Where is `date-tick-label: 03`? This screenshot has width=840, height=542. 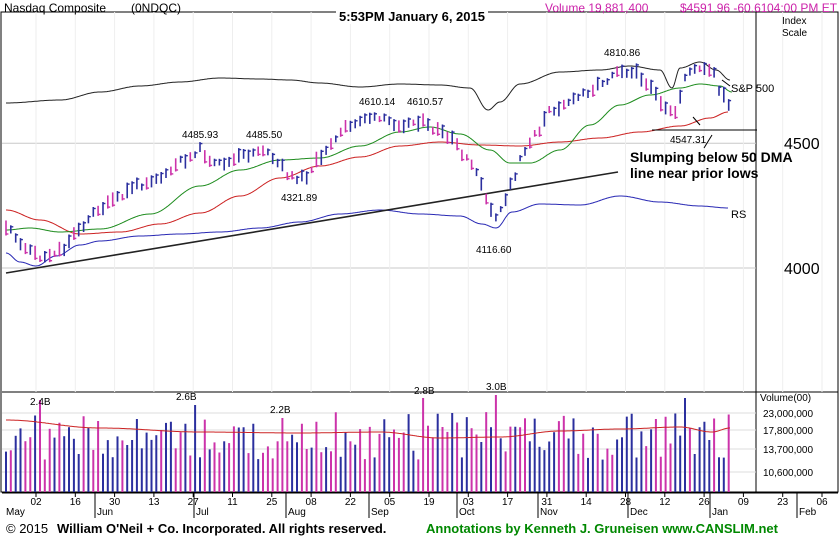
date-tick-label: 03 is located at coordinates (469, 502).